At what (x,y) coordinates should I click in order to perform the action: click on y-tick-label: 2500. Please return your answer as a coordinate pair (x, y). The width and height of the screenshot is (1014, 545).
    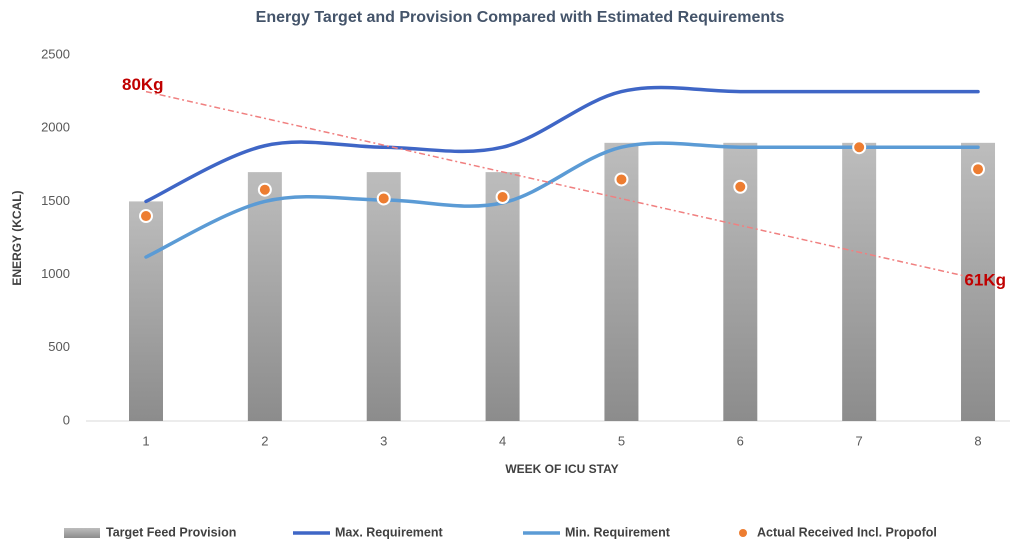
    Looking at the image, I should click on (55, 53).